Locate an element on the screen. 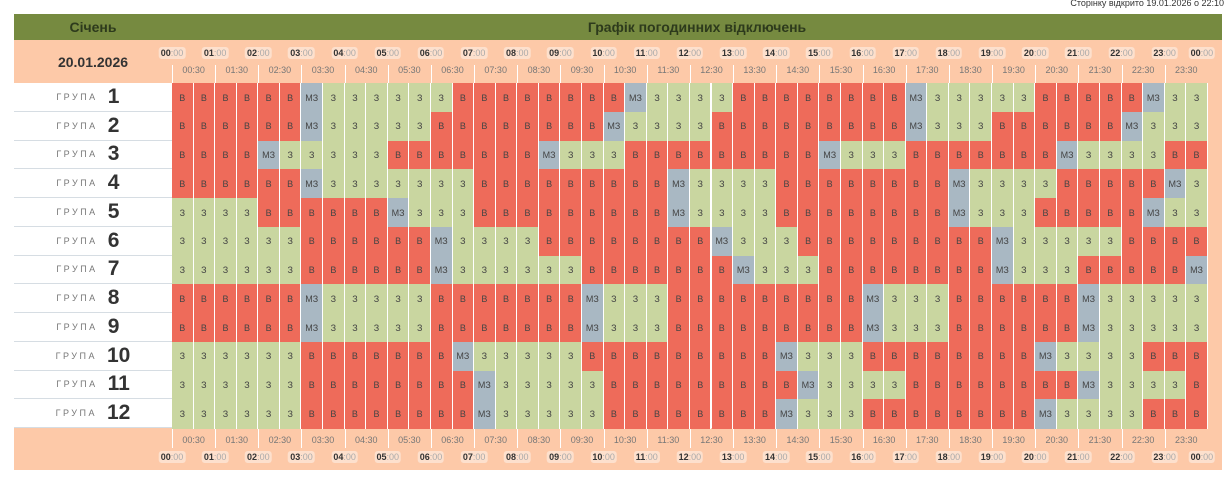  footer-half-hour-label: 03:30 is located at coordinates (323, 440).